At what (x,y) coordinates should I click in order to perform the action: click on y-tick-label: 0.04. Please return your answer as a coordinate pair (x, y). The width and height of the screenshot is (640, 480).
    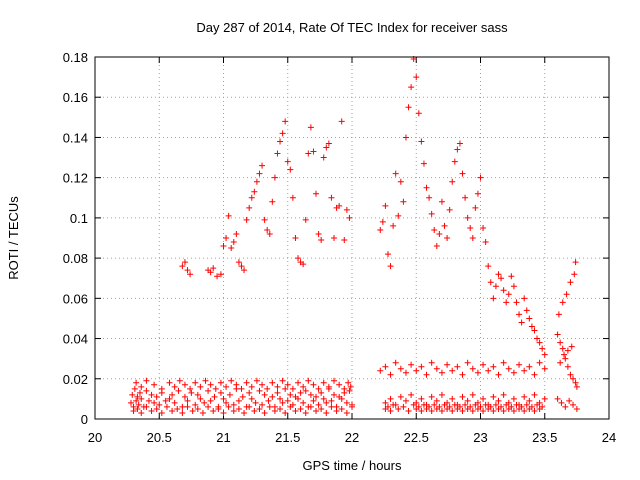
    Looking at the image, I should click on (75, 339).